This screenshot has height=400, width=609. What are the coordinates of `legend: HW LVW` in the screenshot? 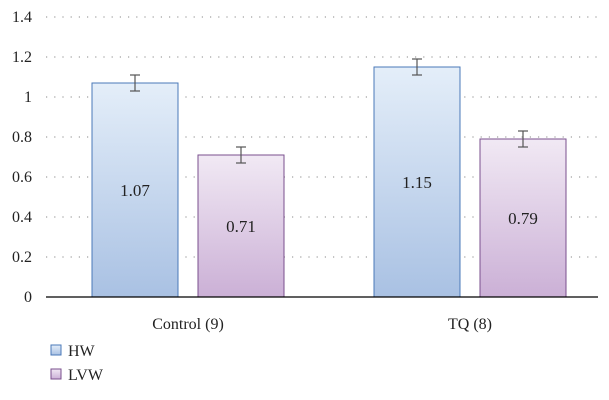 It's located at (77, 363).